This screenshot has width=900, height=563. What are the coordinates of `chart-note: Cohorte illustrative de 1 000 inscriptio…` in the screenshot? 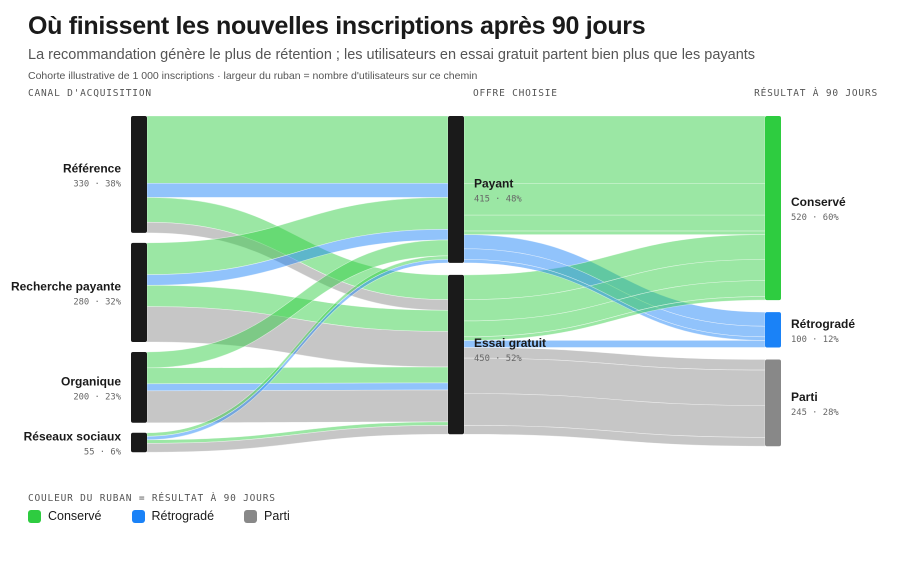 It's located at (253, 76).